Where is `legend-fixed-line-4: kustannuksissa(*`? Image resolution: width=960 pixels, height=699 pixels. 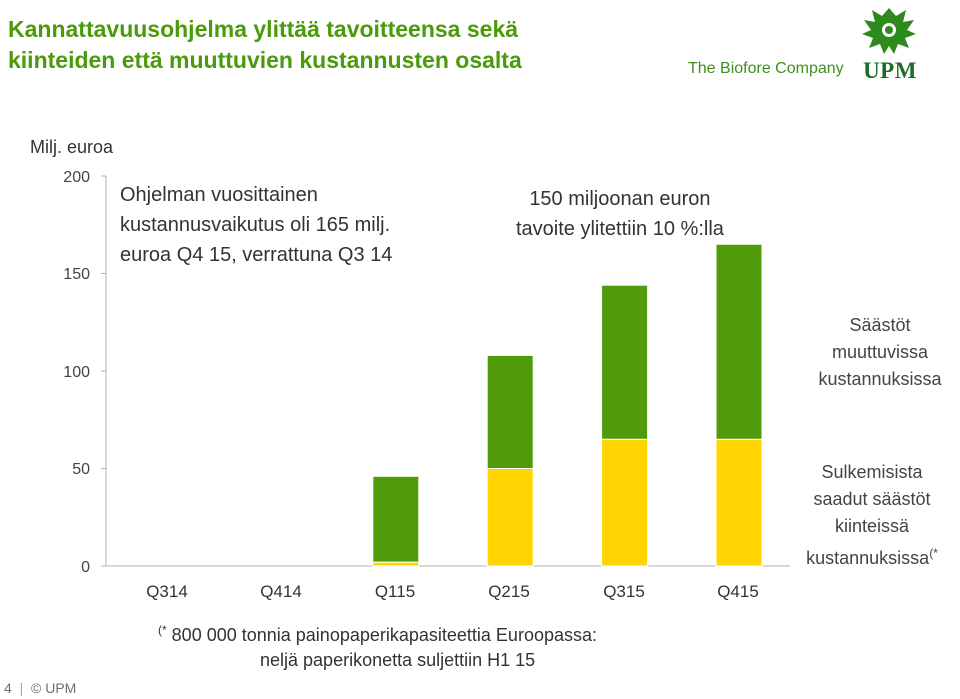 legend-fixed-line-4: kustannuksissa(* is located at coordinates (872, 556).